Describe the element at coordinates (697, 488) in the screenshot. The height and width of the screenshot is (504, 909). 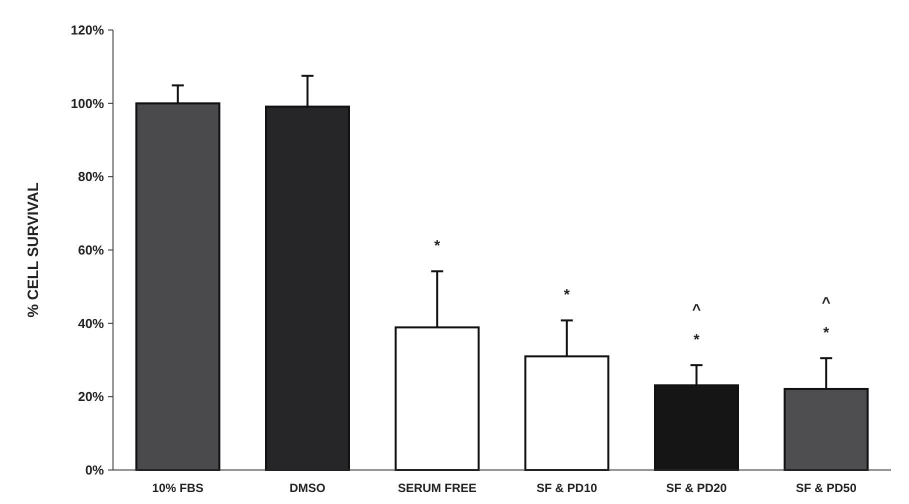
I see `x-tick-label: SF & PD20` at that location.